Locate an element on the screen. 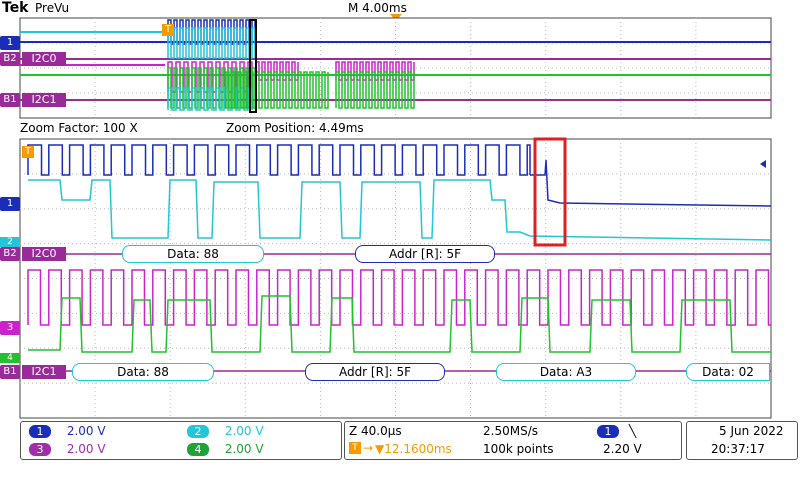  ch1-scale: 1 2.00 V is located at coordinates (67, 431).